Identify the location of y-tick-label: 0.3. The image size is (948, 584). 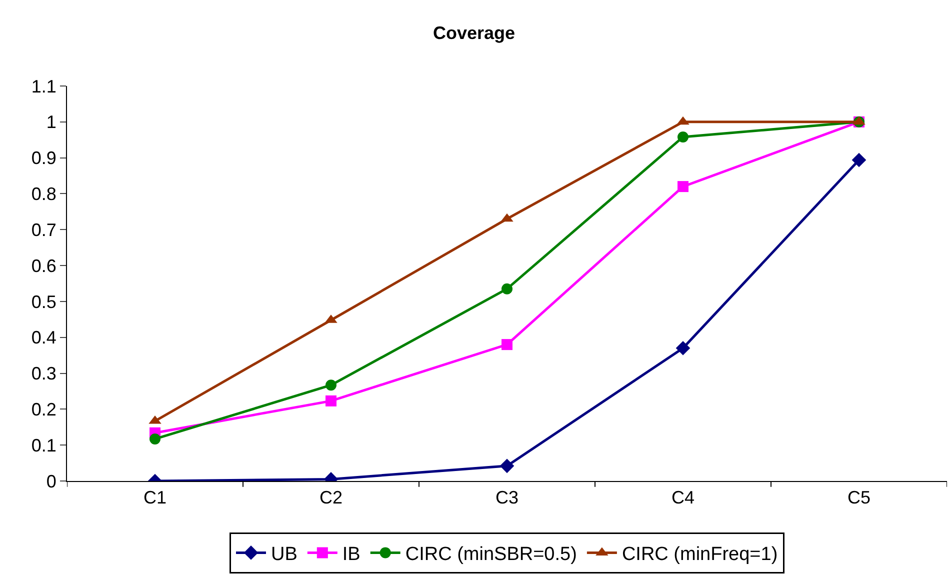
(43, 374).